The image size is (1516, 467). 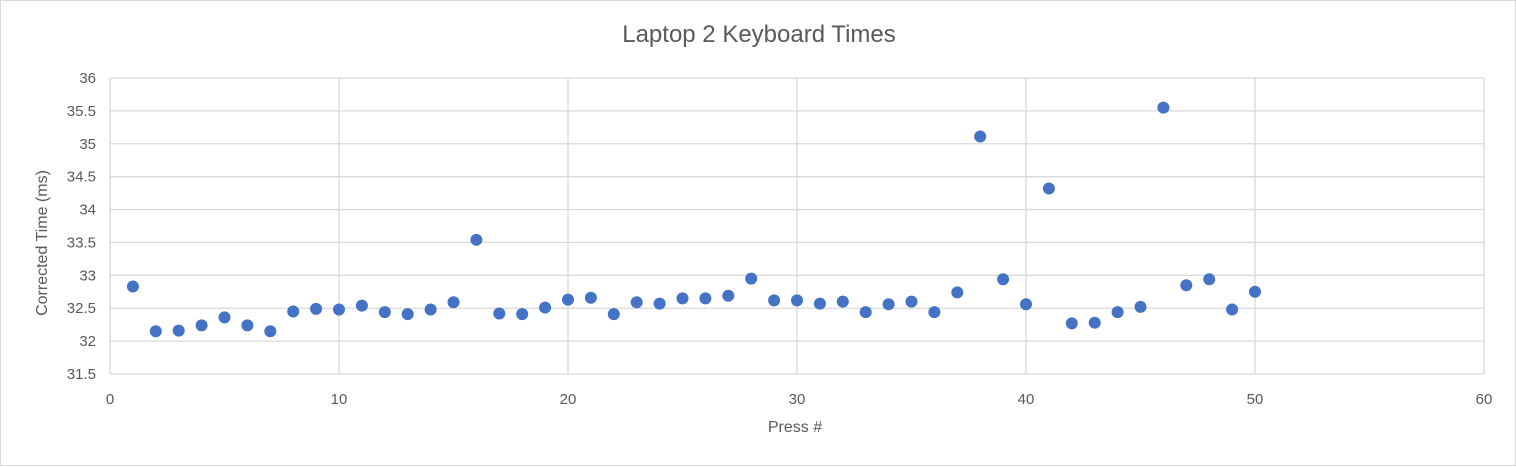 I want to click on x-tick-label: 20, so click(x=568, y=399).